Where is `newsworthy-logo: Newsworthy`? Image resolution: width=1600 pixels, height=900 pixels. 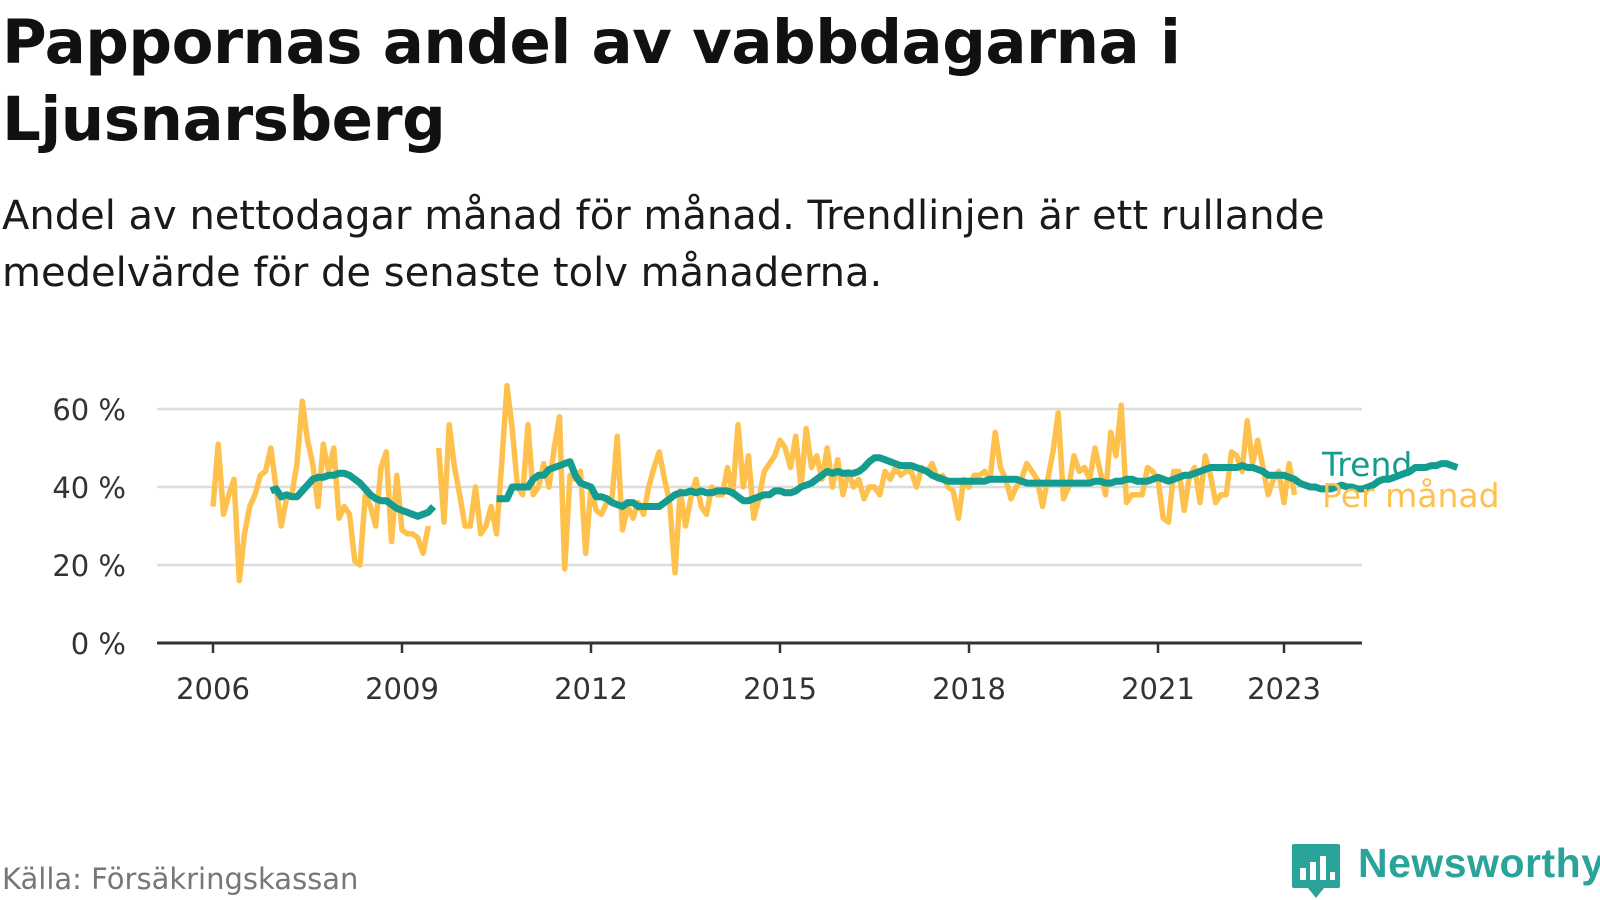
newsworthy-logo: Newsworthy is located at coordinates (1445, 870).